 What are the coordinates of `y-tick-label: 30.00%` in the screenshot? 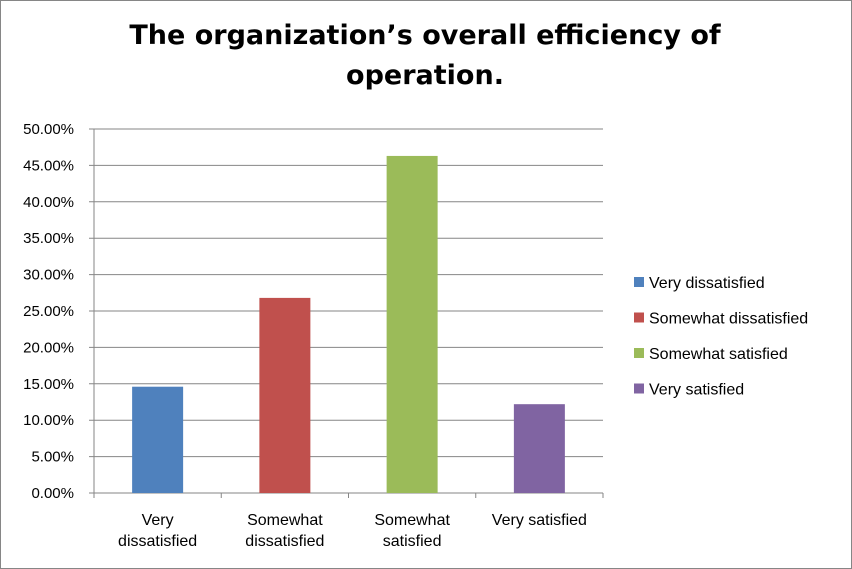 It's located at (48, 275).